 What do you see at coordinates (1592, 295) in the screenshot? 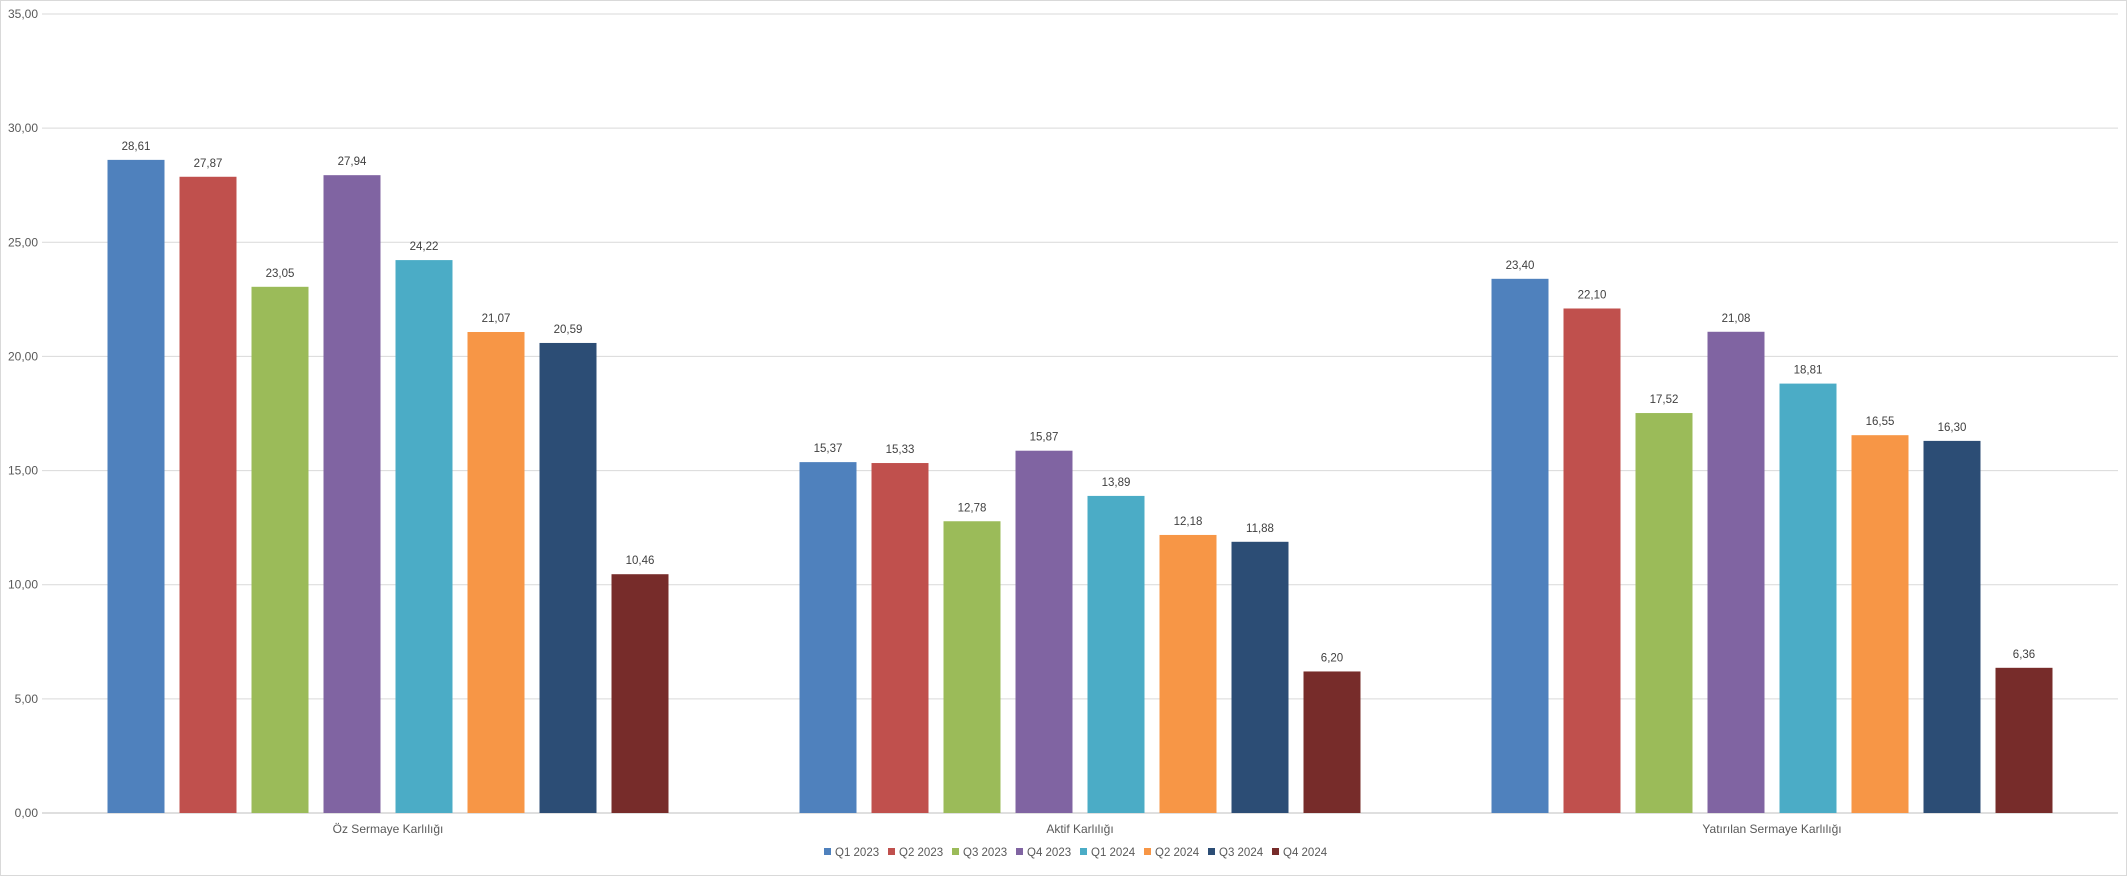
I see `data-label: 22,10` at bounding box center [1592, 295].